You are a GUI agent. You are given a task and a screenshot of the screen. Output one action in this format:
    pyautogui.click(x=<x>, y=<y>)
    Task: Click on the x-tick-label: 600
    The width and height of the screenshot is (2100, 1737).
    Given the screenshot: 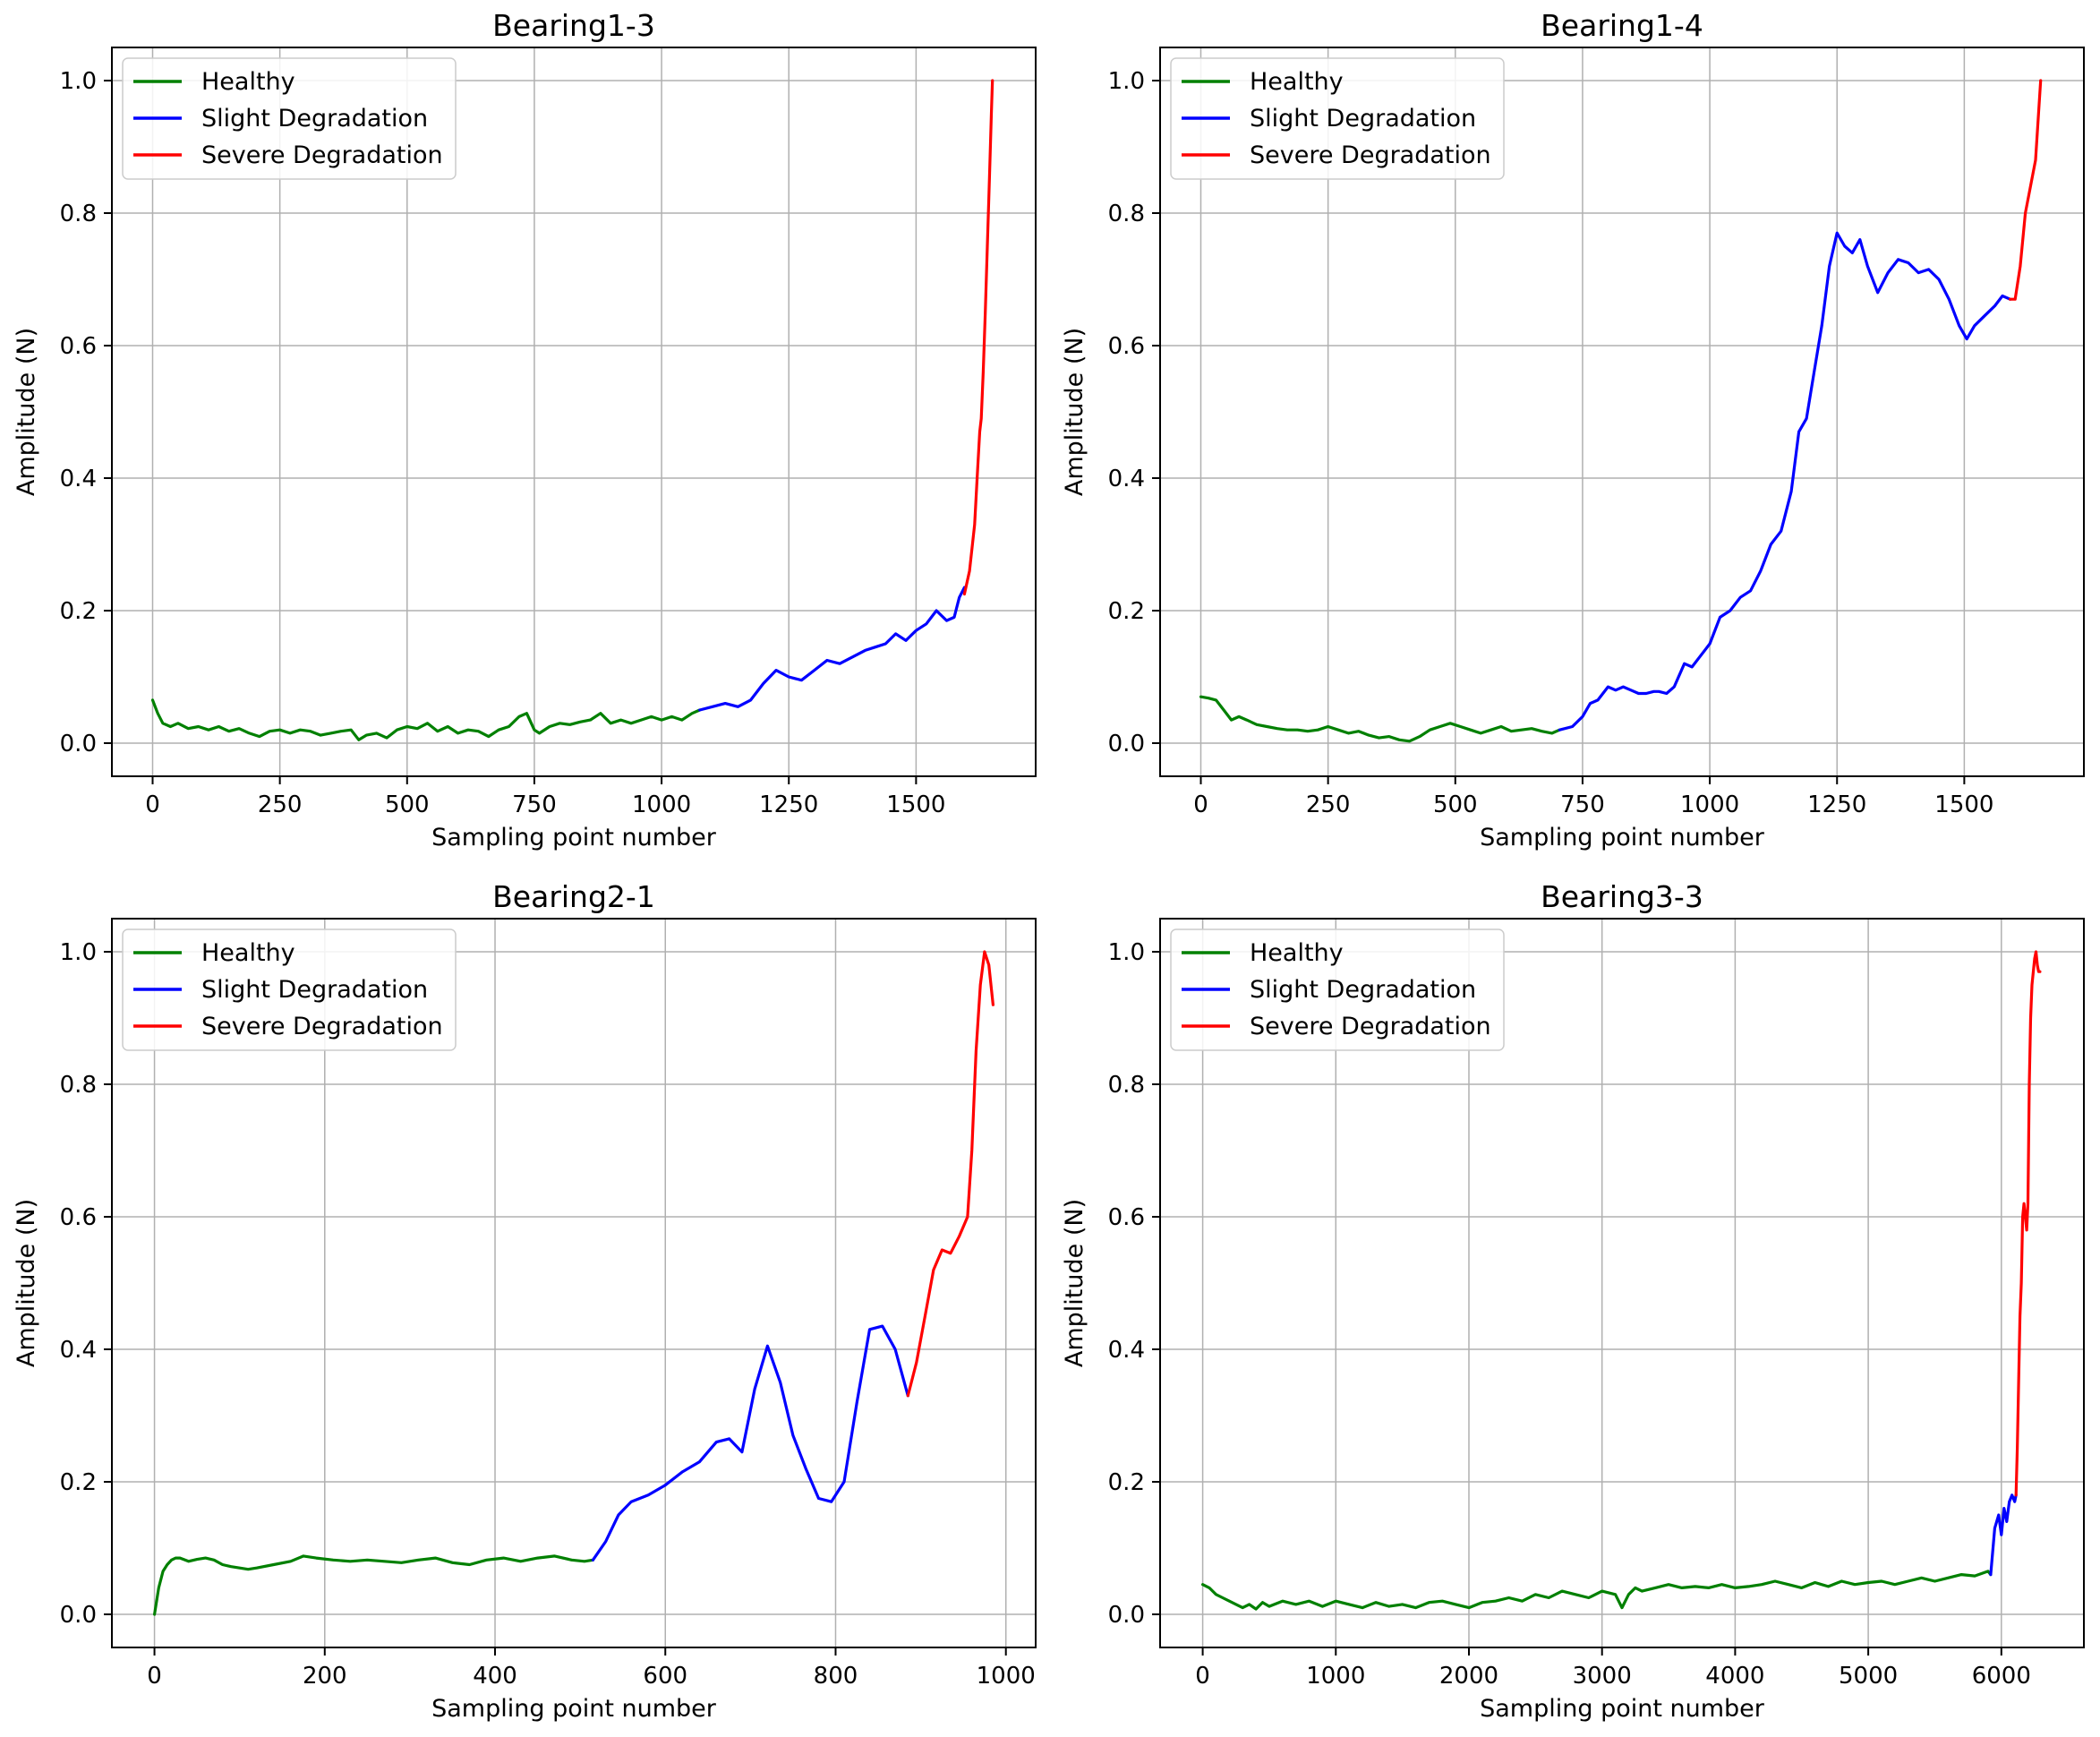 What is the action you would take?
    pyautogui.click(x=665, y=1677)
    